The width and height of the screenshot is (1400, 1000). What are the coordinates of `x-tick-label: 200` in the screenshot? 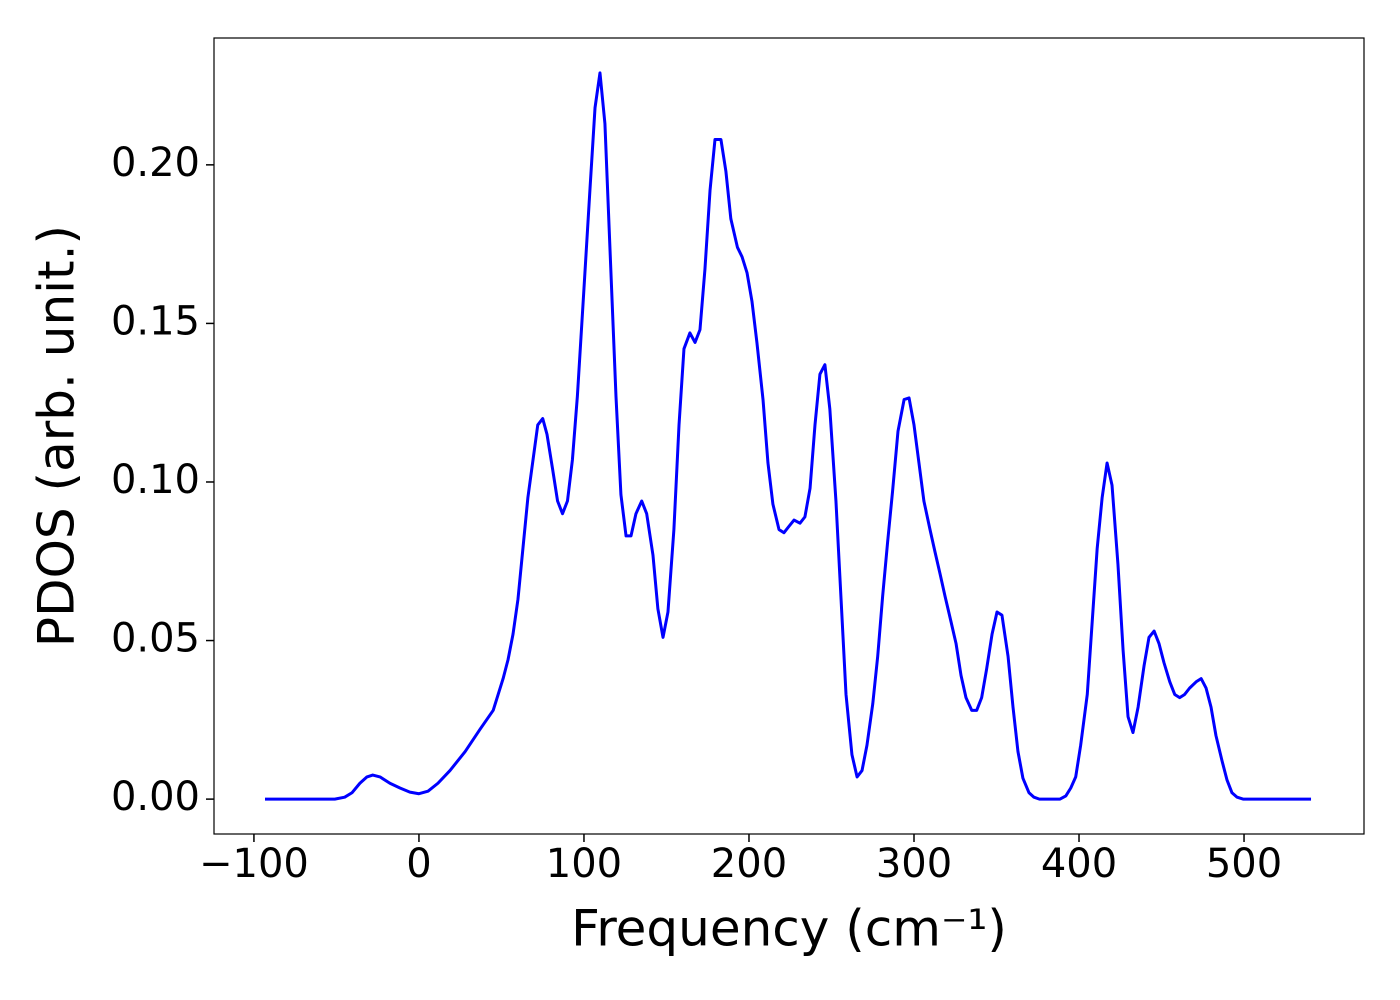 It's located at (749, 864).